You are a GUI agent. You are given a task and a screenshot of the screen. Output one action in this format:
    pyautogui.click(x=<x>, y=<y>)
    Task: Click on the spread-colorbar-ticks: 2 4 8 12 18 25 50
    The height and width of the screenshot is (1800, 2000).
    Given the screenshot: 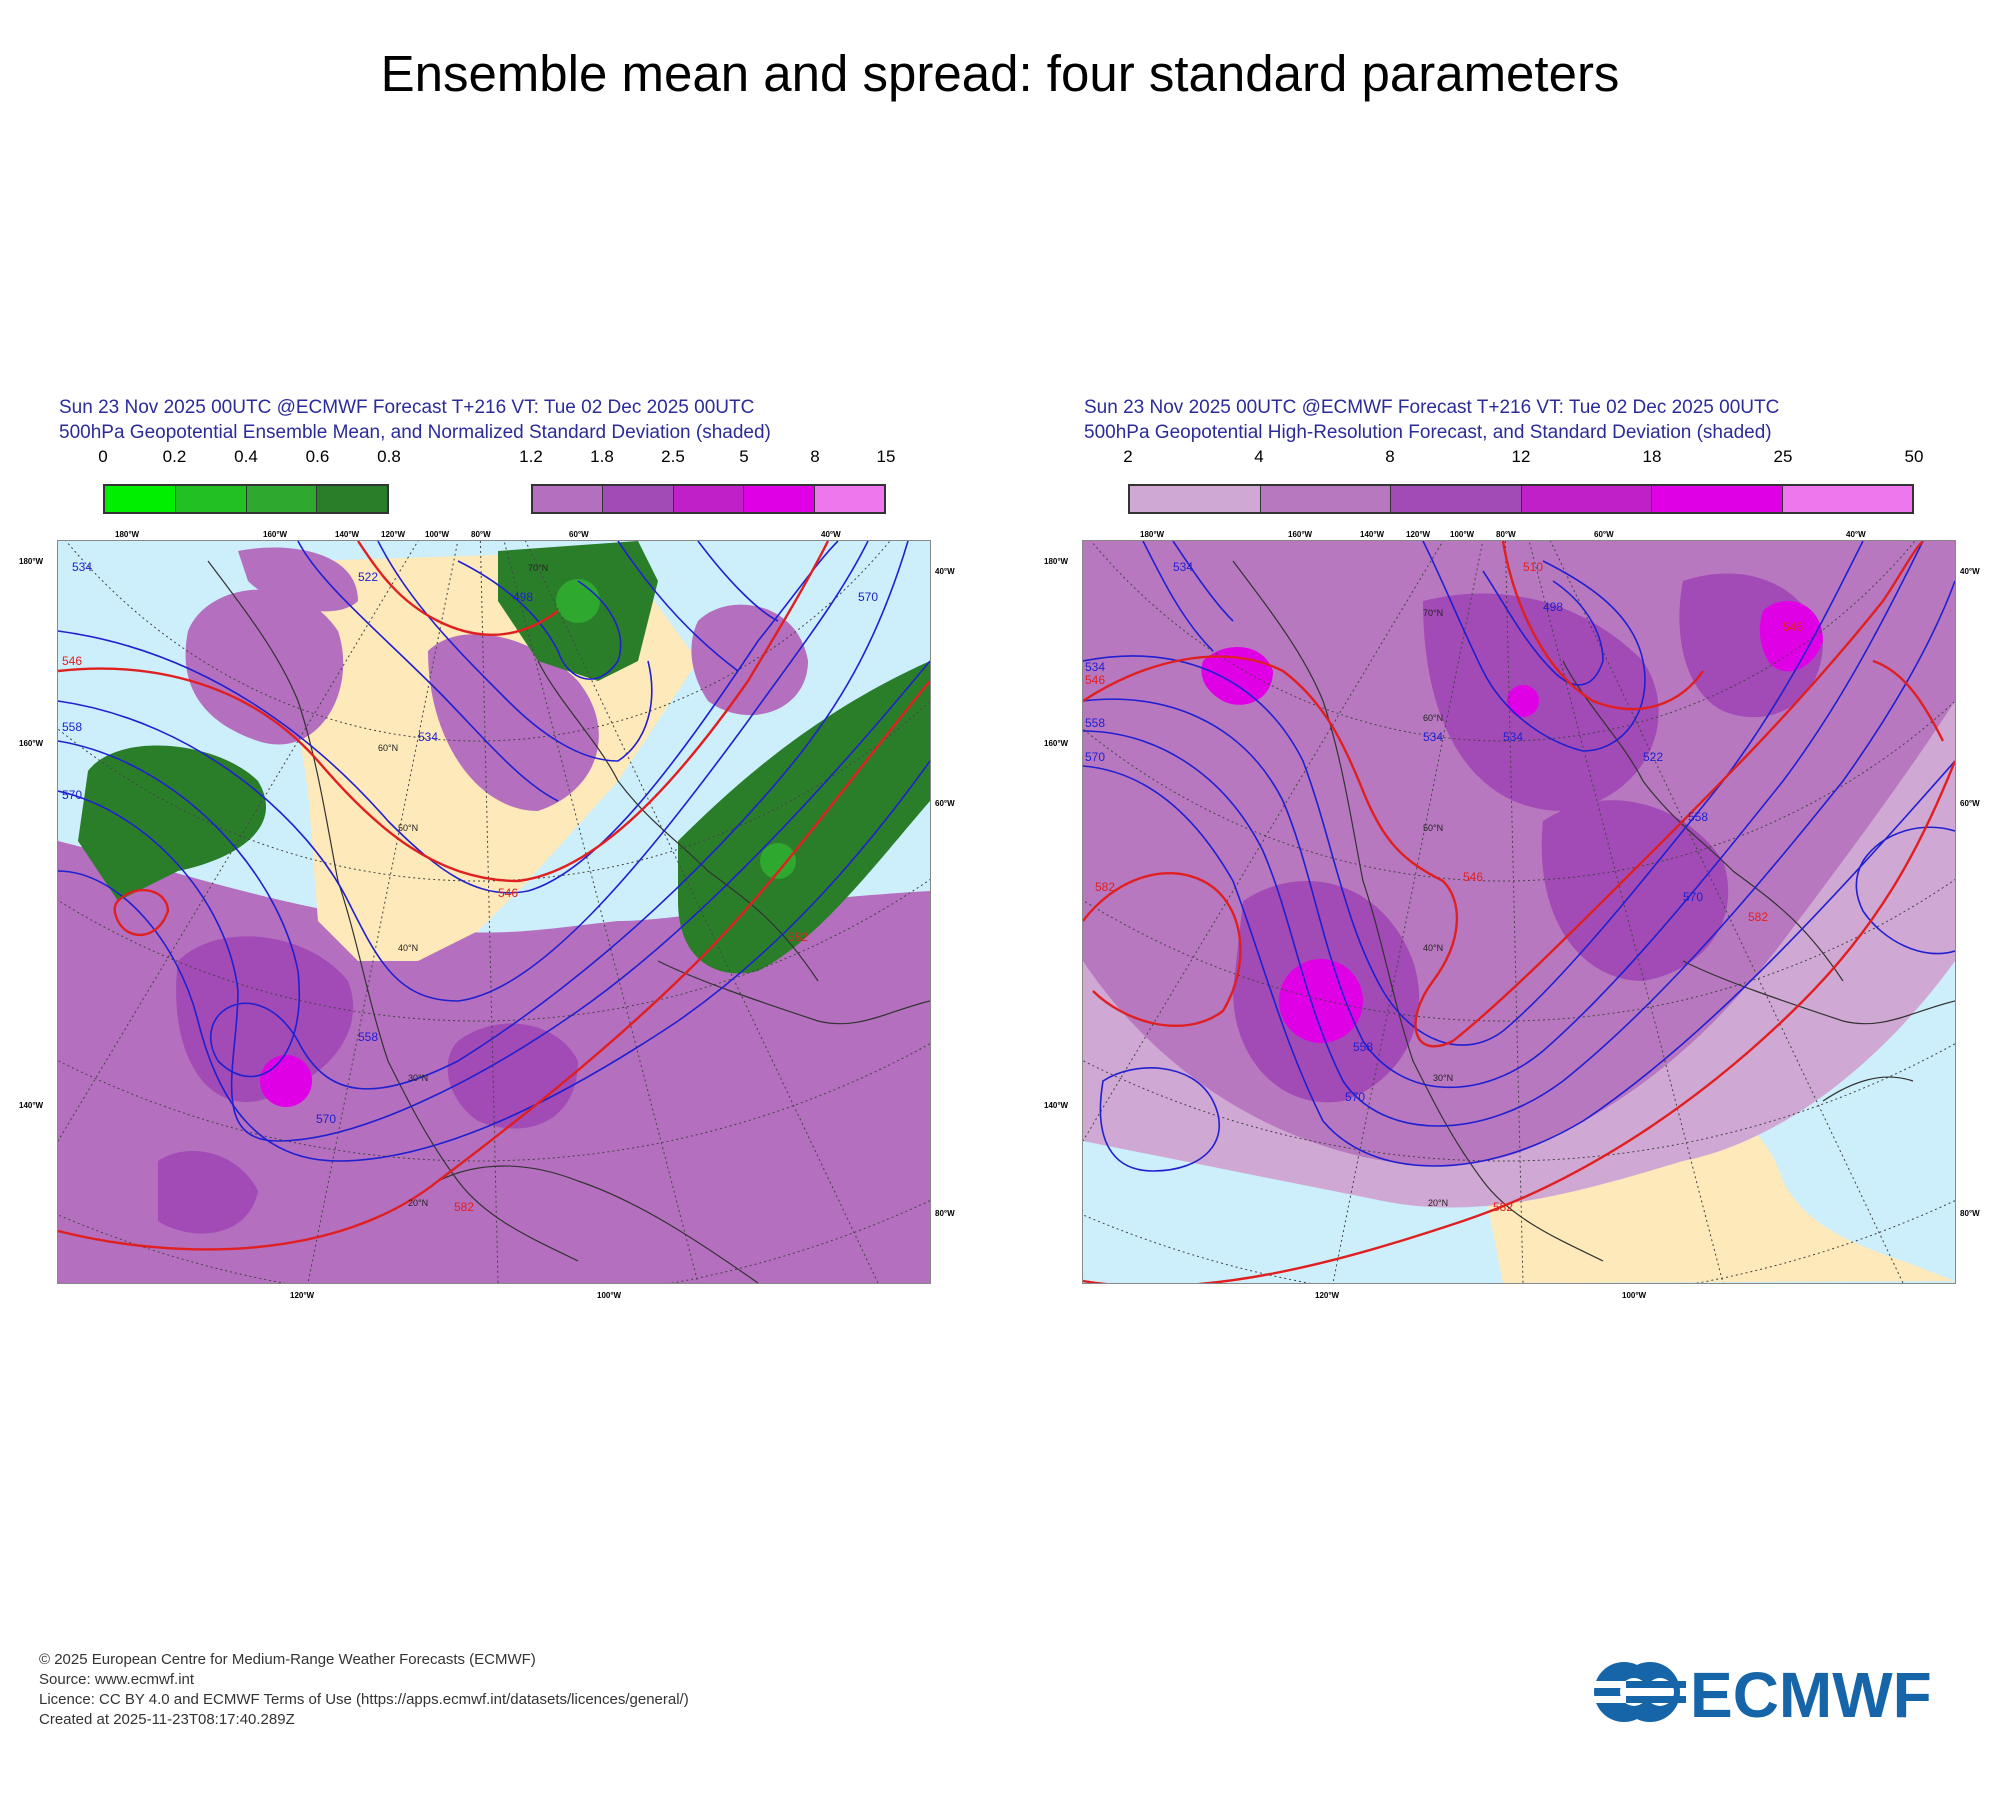 What is the action you would take?
    pyautogui.click(x=1523, y=460)
    